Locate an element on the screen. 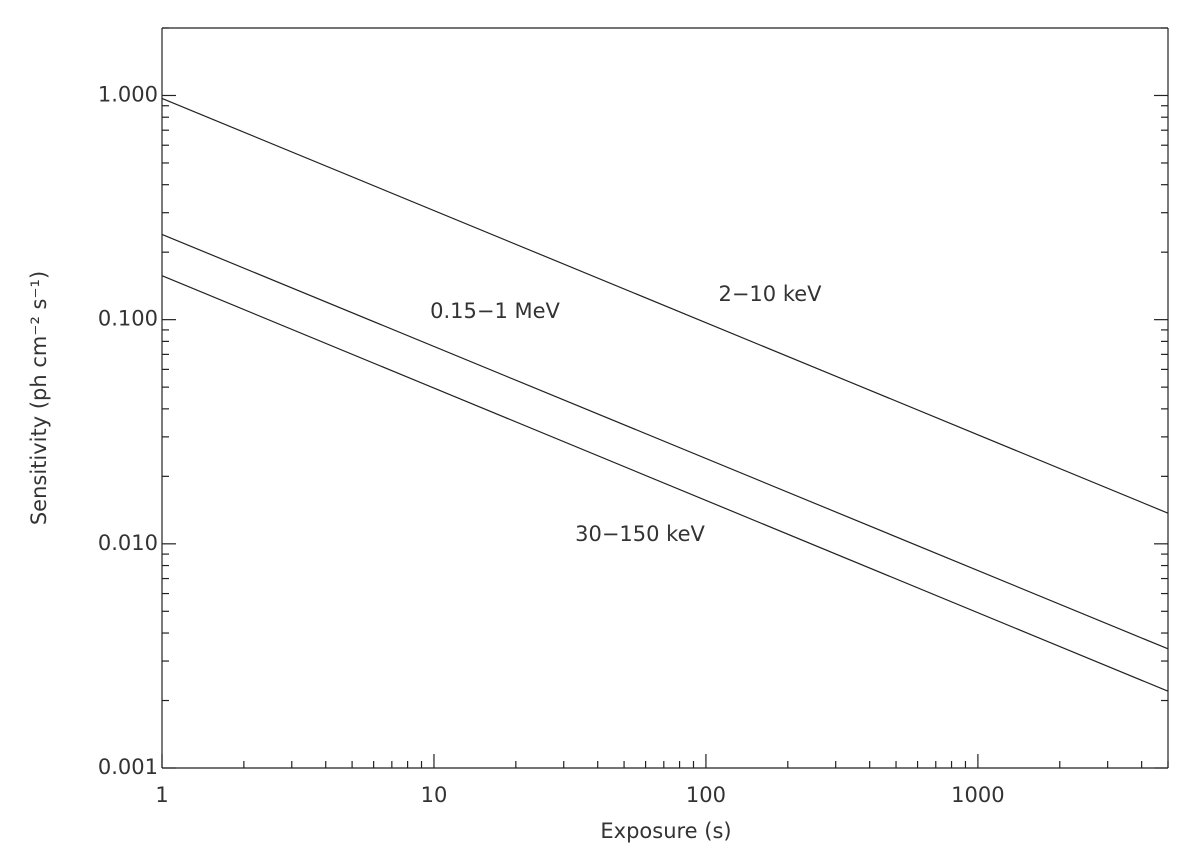  x-tick-label: 1 is located at coordinates (161, 795).